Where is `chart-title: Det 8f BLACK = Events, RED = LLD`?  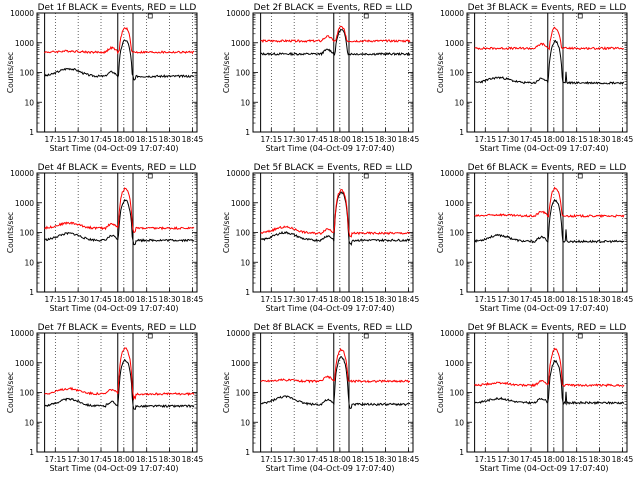 chart-title: Det 8f BLACK = Events, RED = LLD is located at coordinates (333, 328).